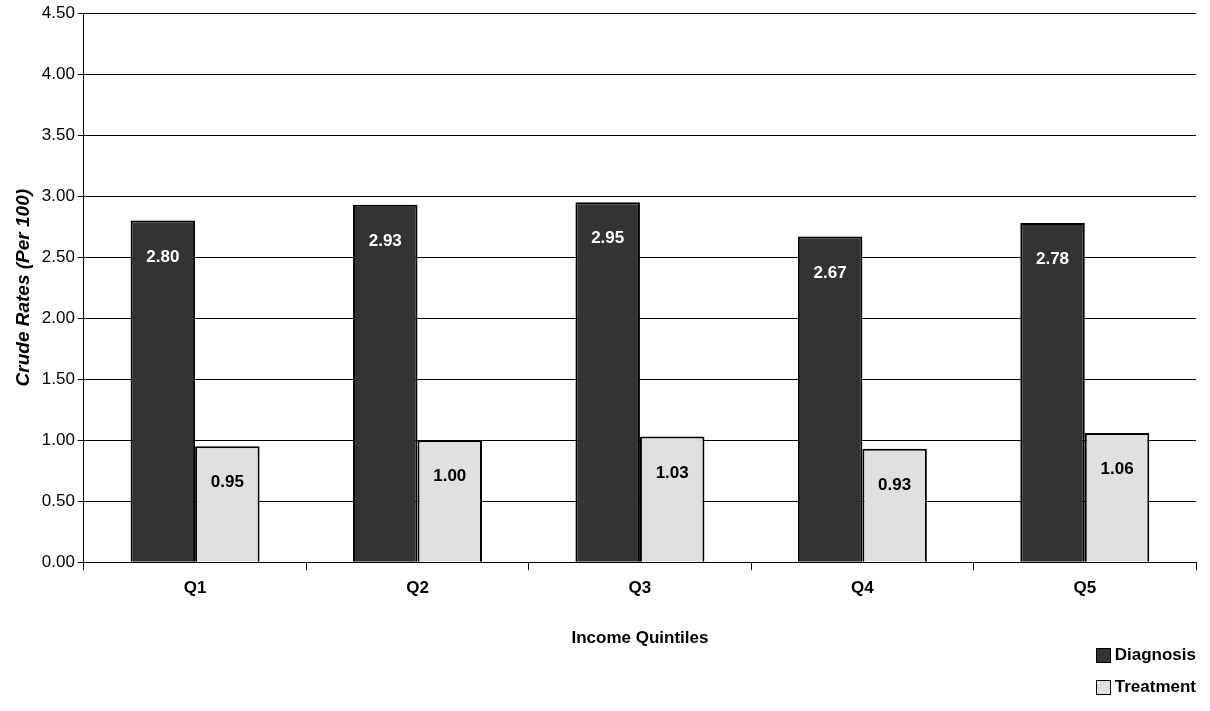 This screenshot has height=711, width=1210. I want to click on y-tick-label: 1.00, so click(58, 439).